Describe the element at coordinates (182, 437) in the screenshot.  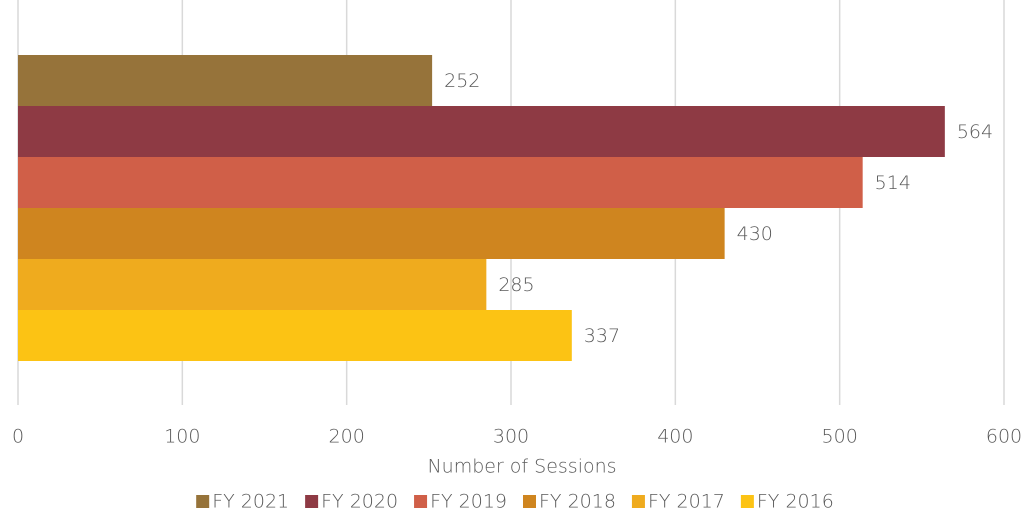
I see `x-tick-label: 100` at that location.